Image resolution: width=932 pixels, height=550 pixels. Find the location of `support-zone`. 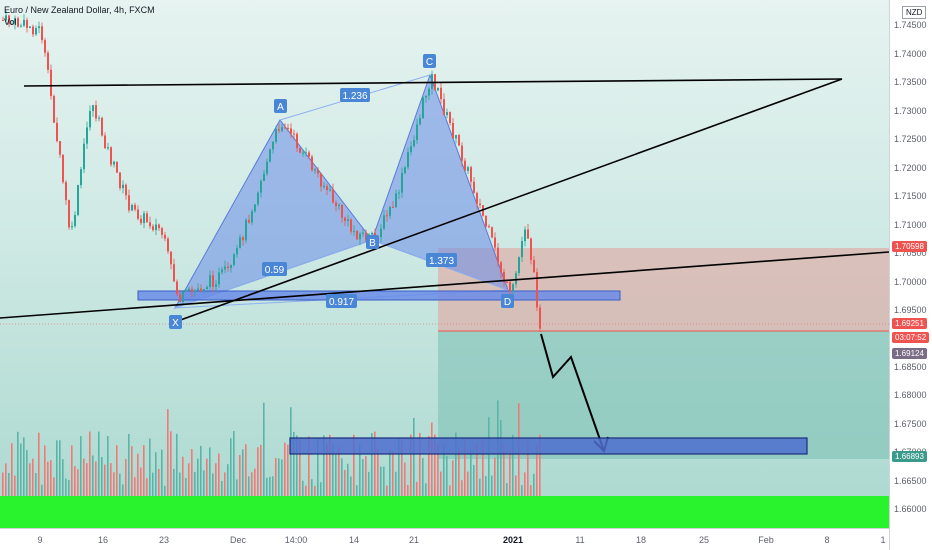

support-zone is located at coordinates (379, 295).